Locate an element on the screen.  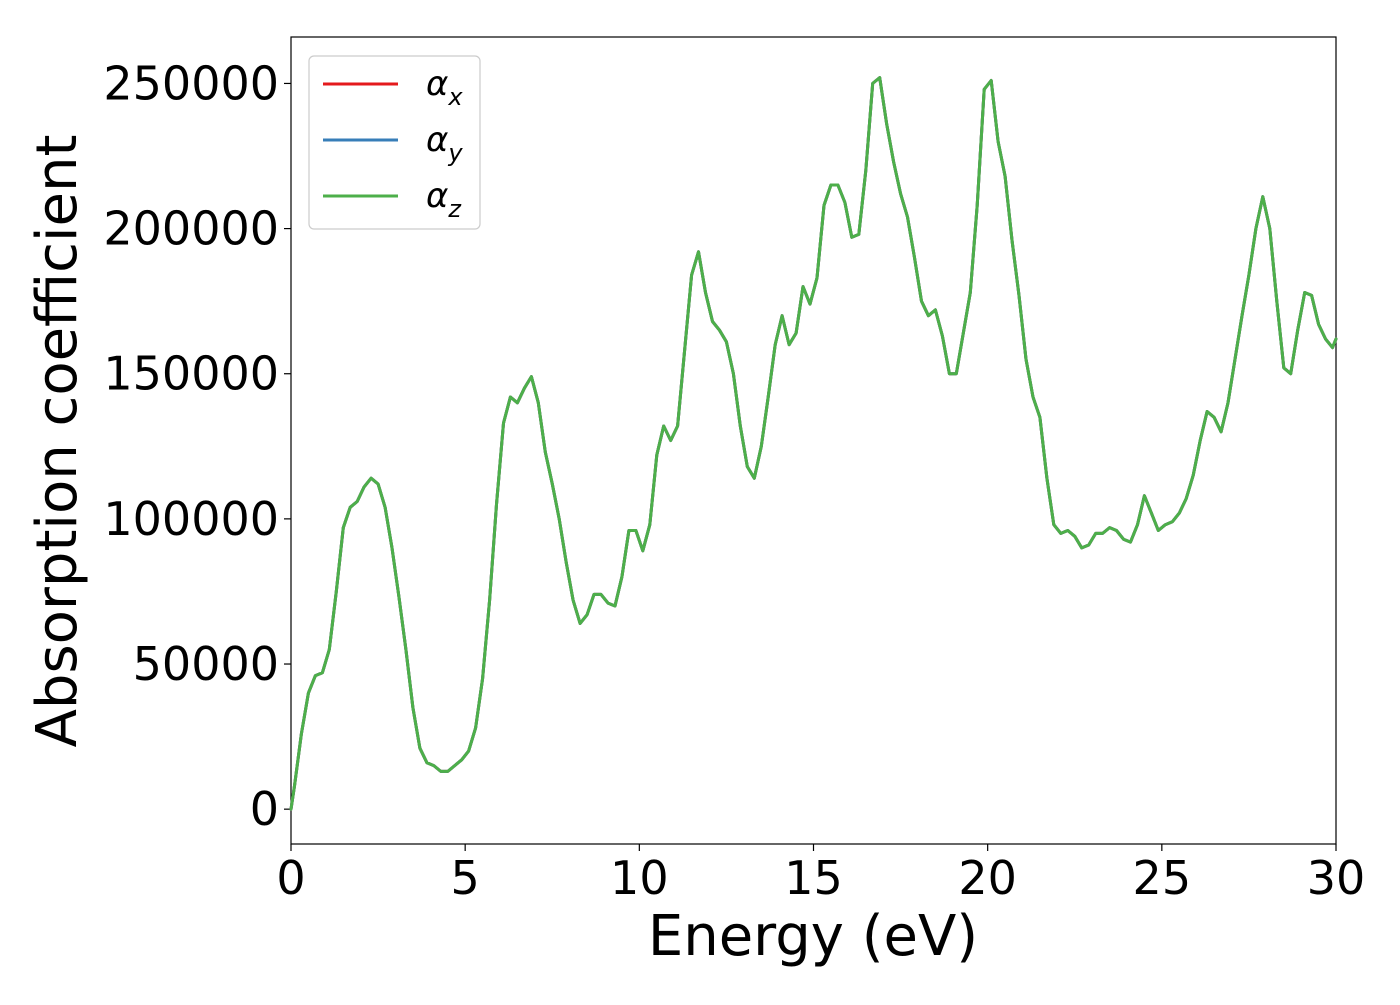
x-tick-label: 25 is located at coordinates (1162, 878).